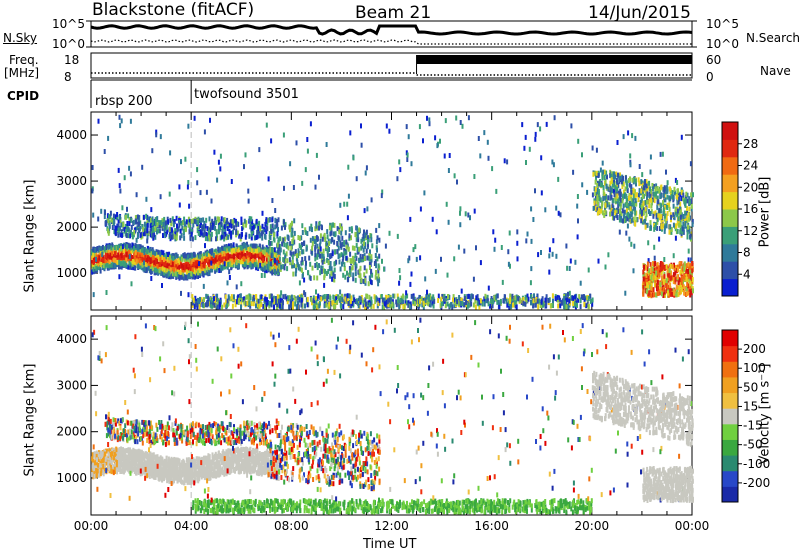 The width and height of the screenshot is (800, 554). What do you see at coordinates (173, 10) in the screenshot?
I see `station-title: Blackstone (fitACF)` at bounding box center [173, 10].